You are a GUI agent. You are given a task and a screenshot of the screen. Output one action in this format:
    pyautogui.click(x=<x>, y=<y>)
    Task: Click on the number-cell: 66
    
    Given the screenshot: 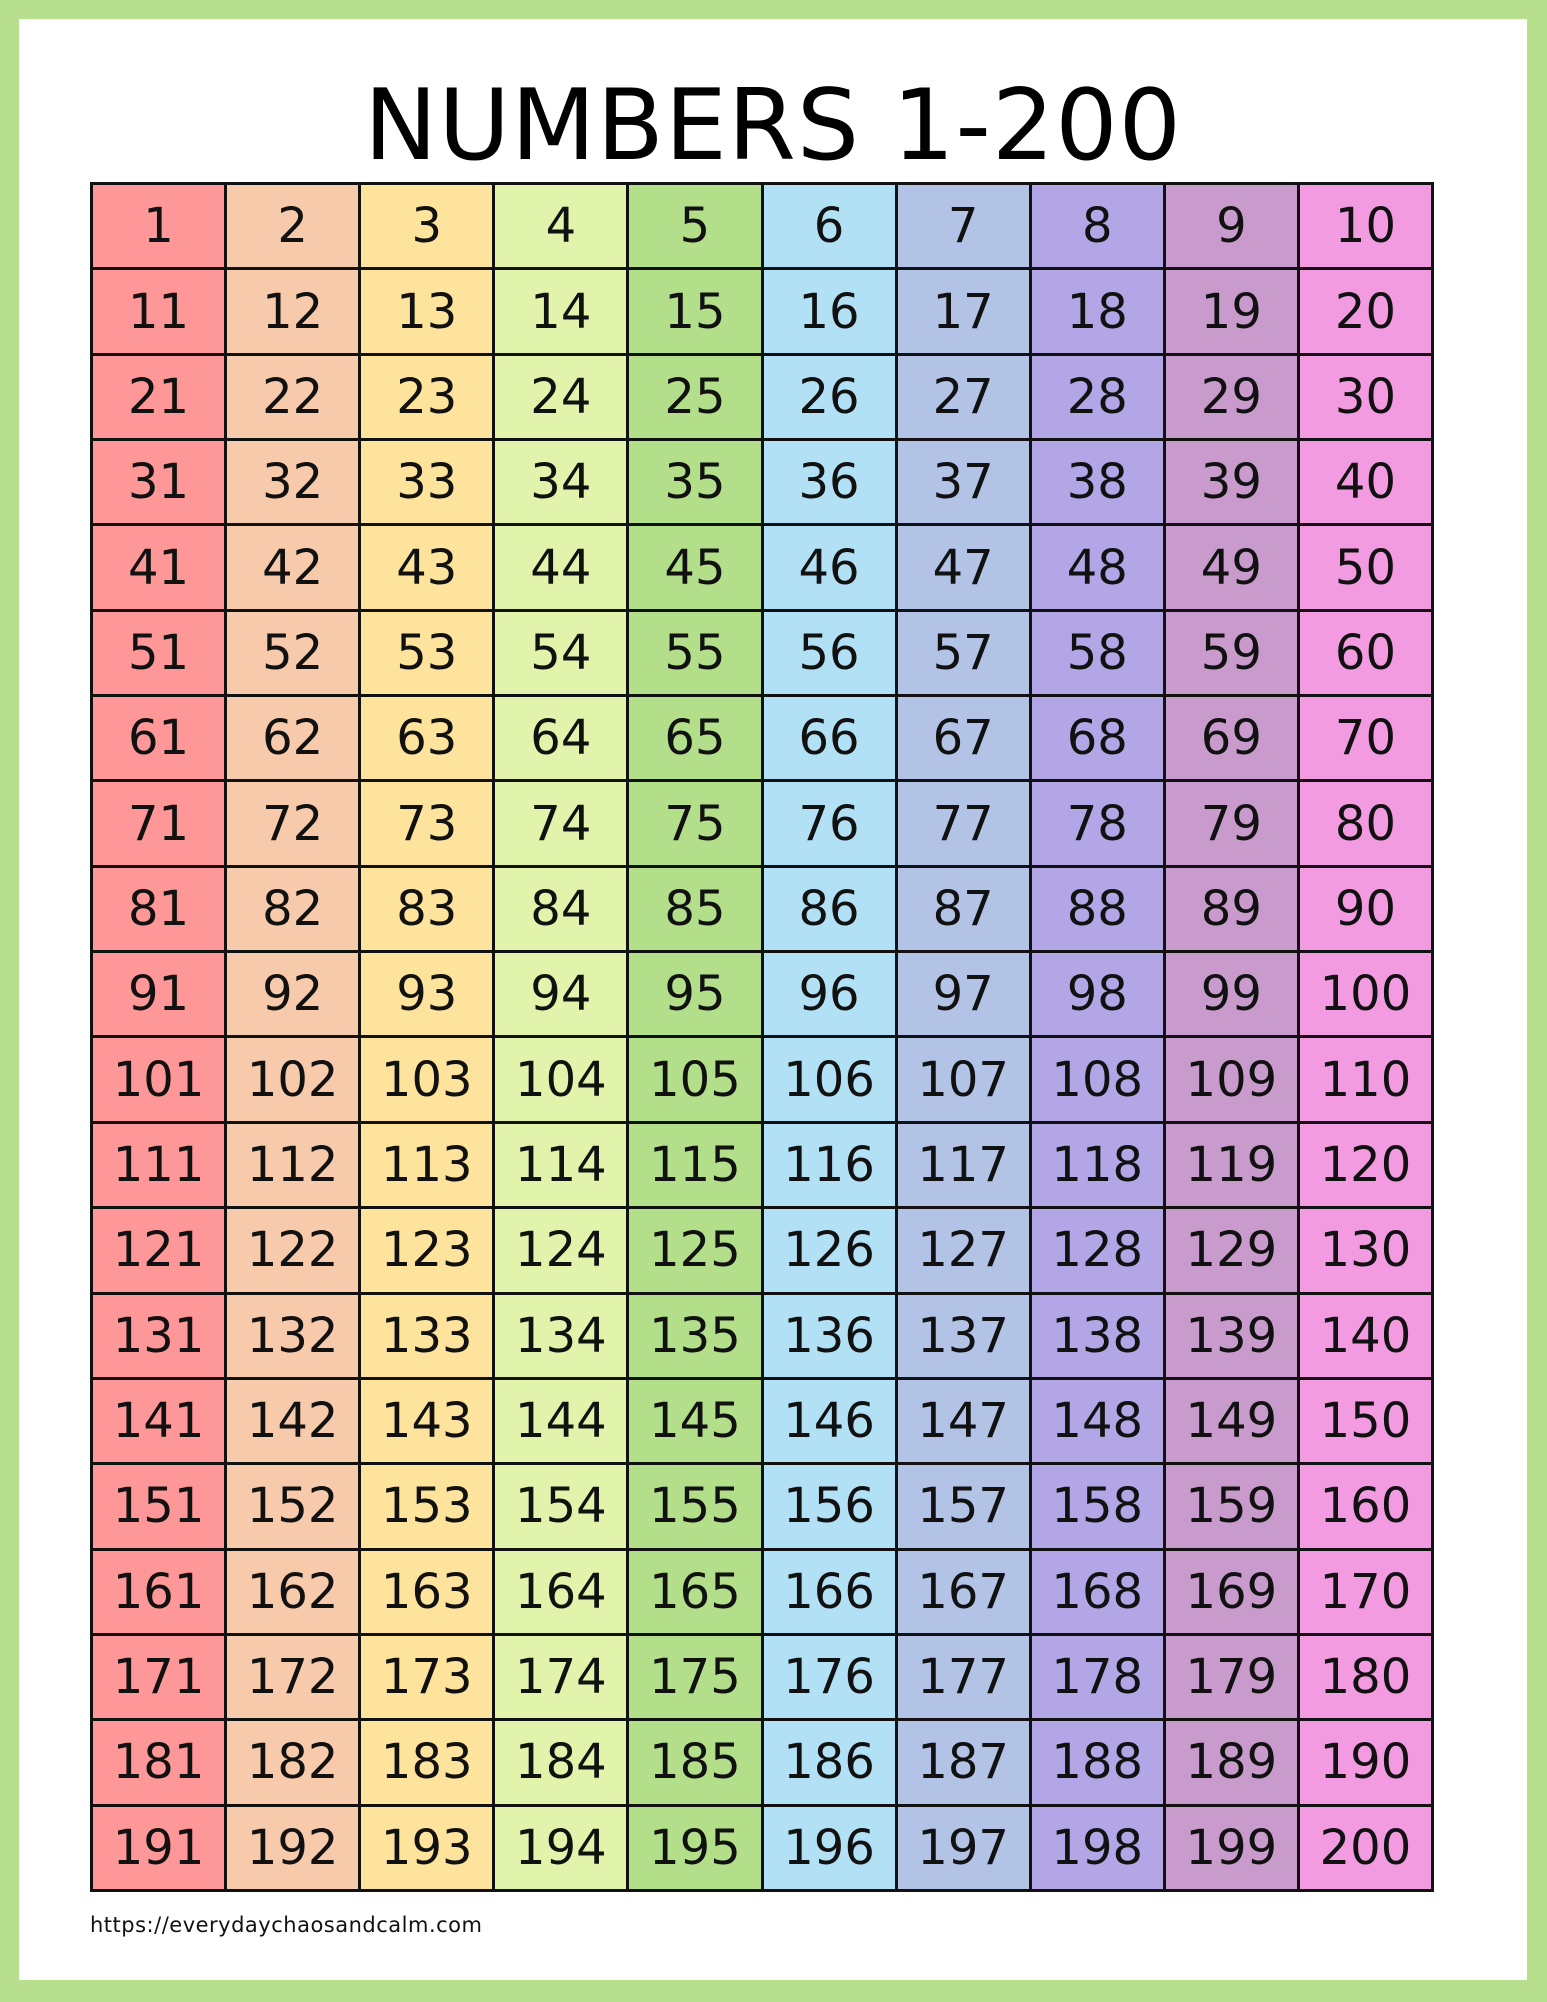 What is the action you would take?
    pyautogui.click(x=829, y=738)
    